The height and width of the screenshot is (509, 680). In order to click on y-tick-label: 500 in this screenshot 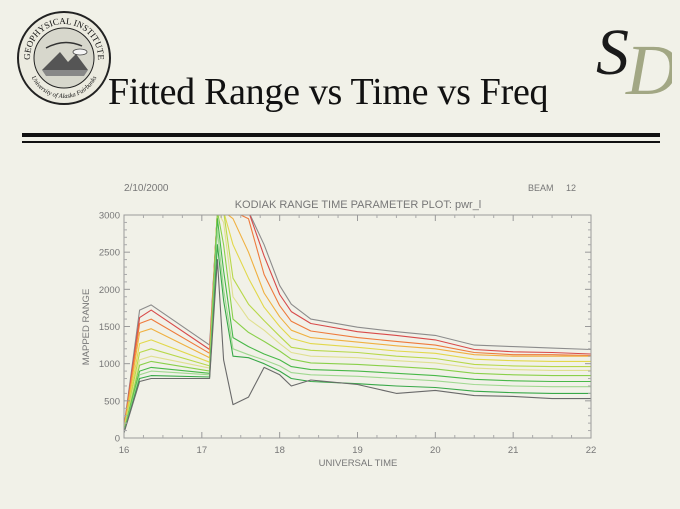, I will do `click(112, 401)`.